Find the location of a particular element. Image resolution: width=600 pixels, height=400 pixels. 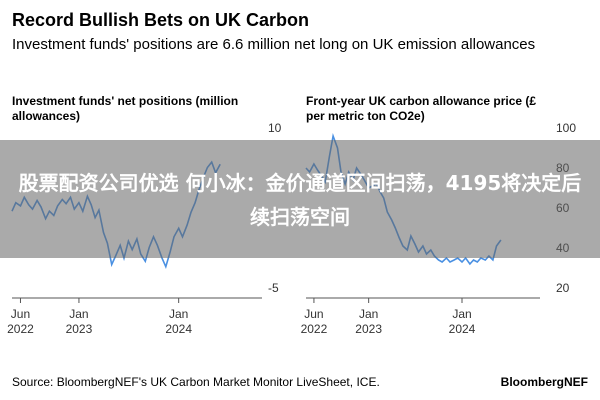

chart-0-title-line: Investment funds' net positions (million is located at coordinates (125, 101).